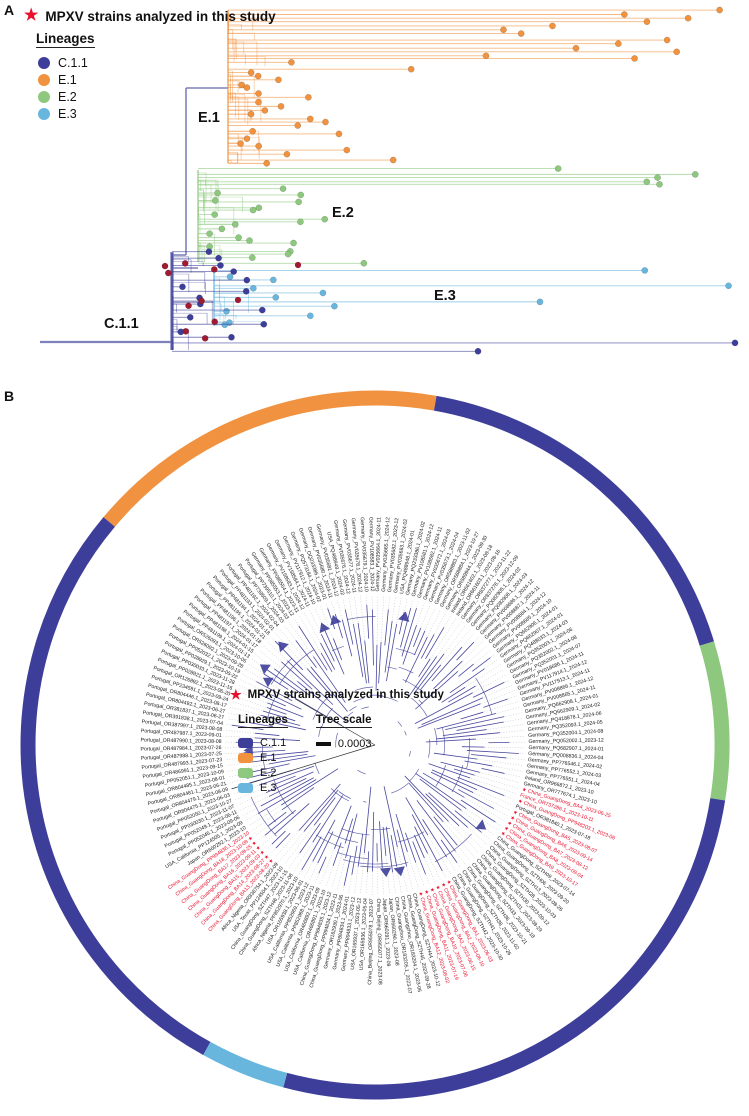 Image resolution: width=749 pixels, height=1116 pixels. Describe the element at coordinates (386, 932) in the screenshot. I see `strain-label: Japan_OR660291.1_2023-09` at that location.